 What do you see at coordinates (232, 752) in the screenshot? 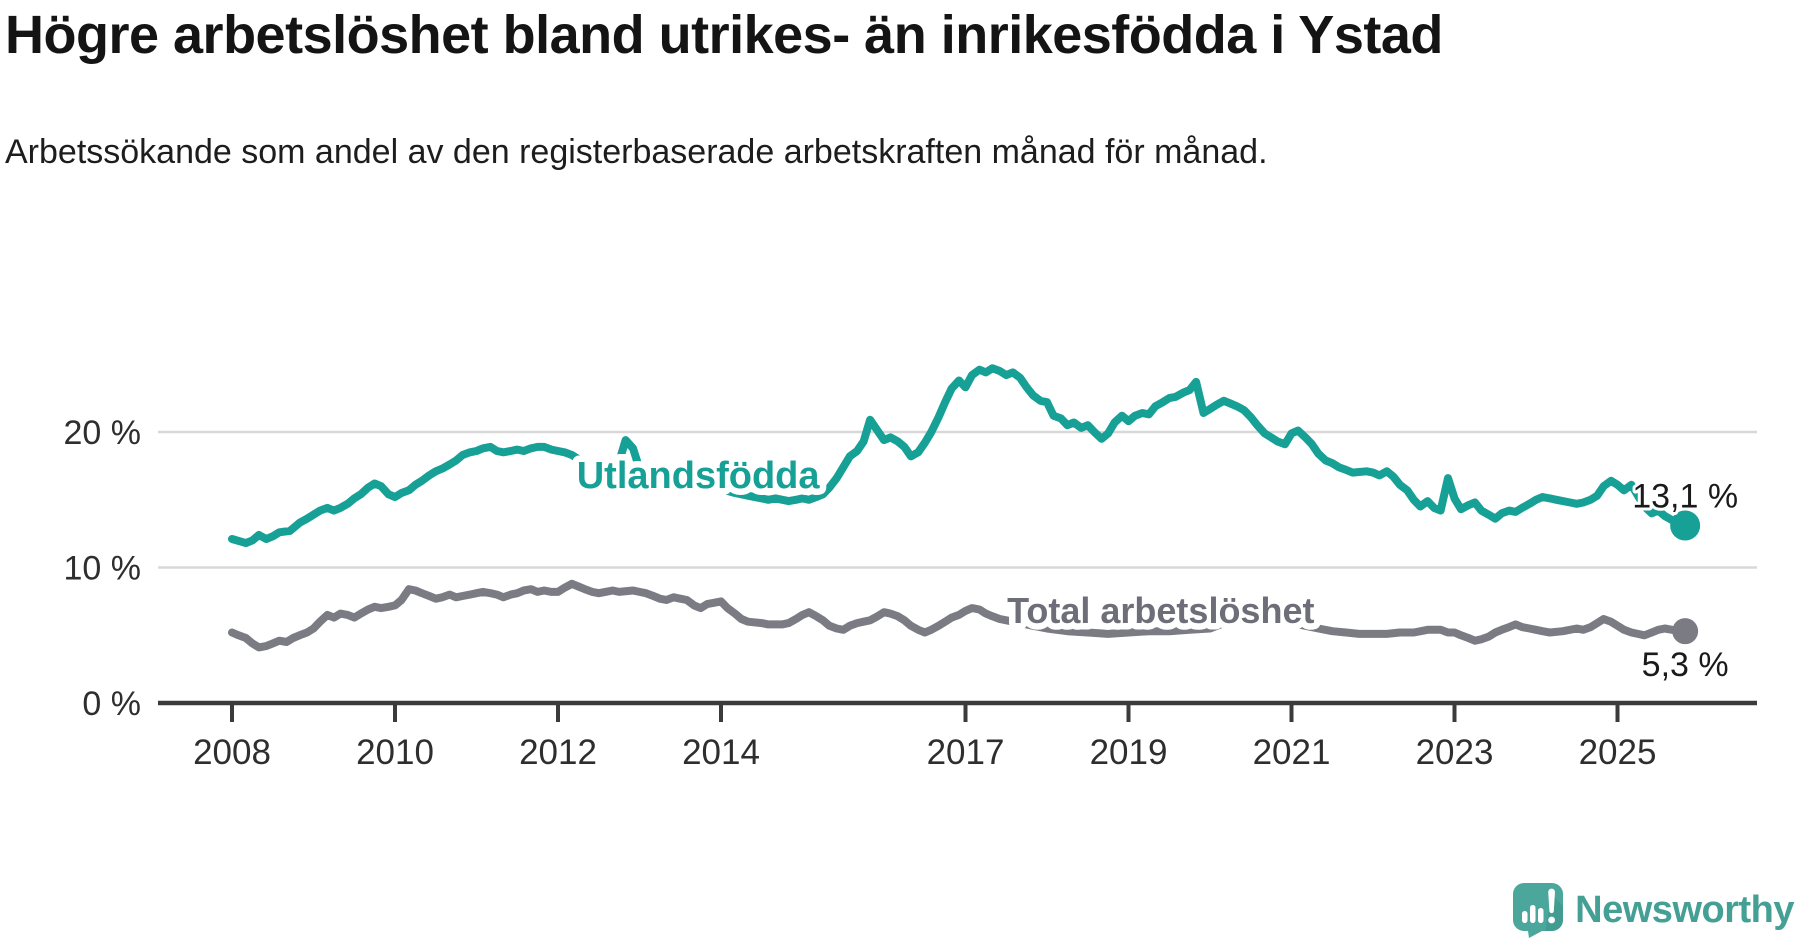
I see `x-axis-tick-label: 2008` at bounding box center [232, 752].